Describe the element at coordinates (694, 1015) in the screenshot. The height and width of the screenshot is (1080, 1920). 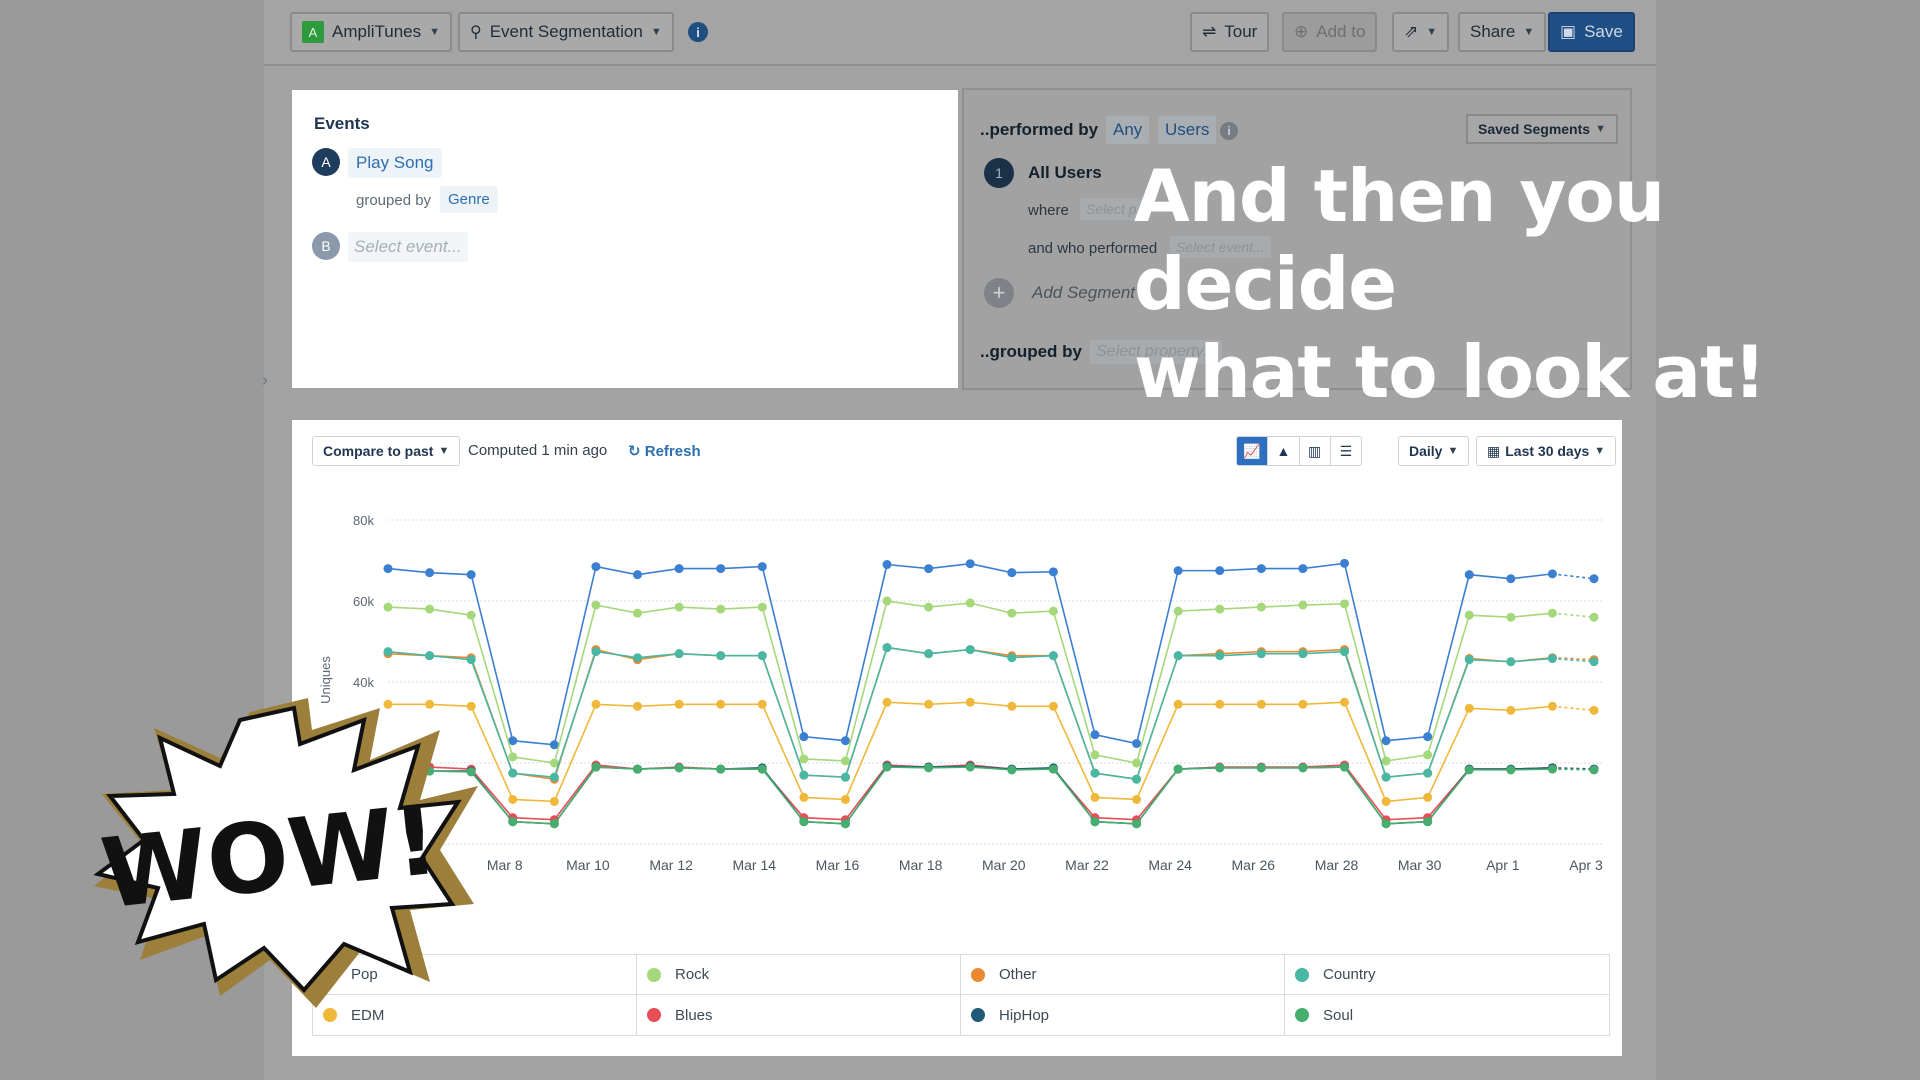
I see `legend-label: Blues` at that location.